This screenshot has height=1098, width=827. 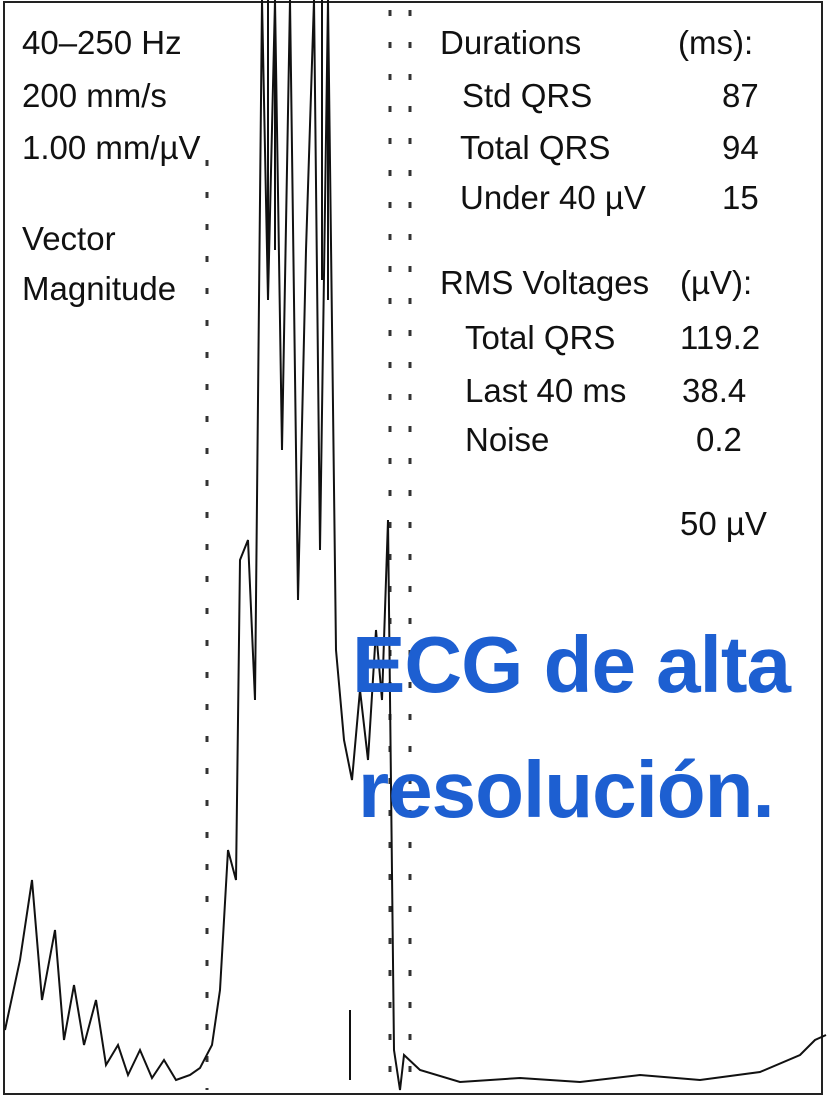 What do you see at coordinates (94, 95) in the screenshot?
I see `speed: 200 mm/s` at bounding box center [94, 95].